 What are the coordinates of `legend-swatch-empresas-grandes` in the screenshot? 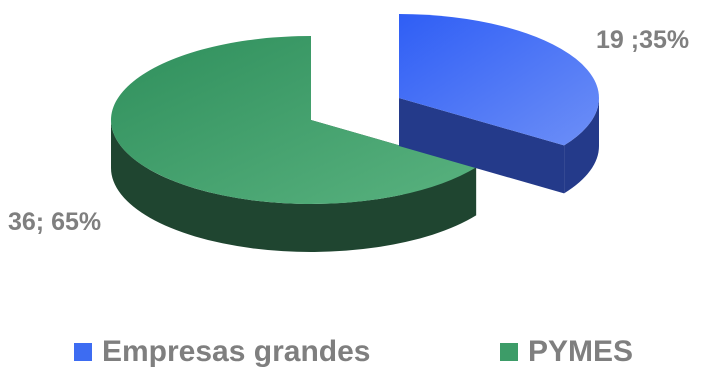 It's located at (83, 352).